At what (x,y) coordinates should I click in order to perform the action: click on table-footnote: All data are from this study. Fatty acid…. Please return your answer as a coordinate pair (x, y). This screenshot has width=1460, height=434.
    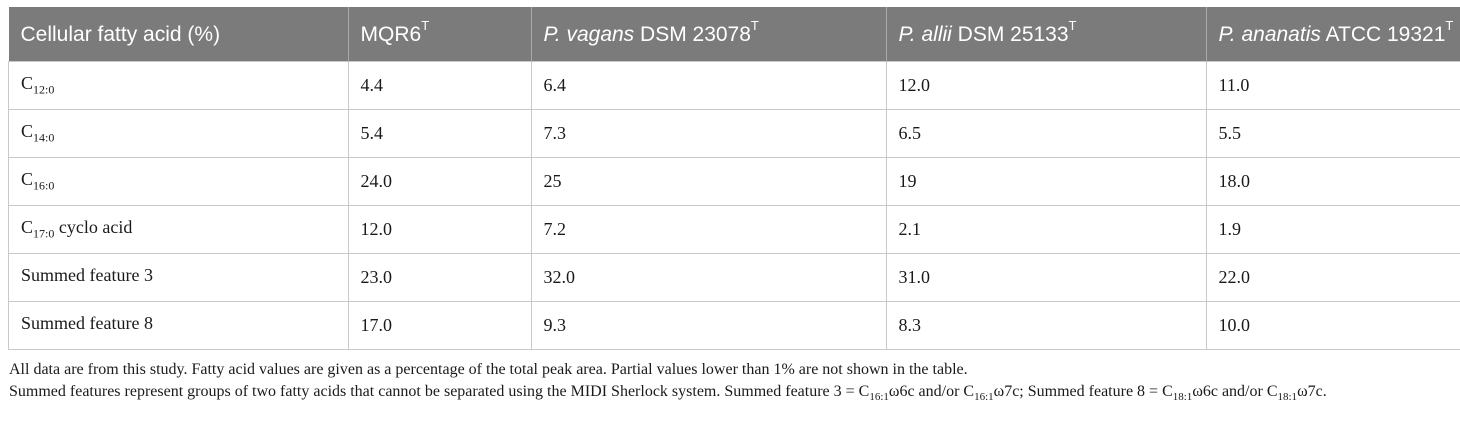
    Looking at the image, I should click on (730, 383).